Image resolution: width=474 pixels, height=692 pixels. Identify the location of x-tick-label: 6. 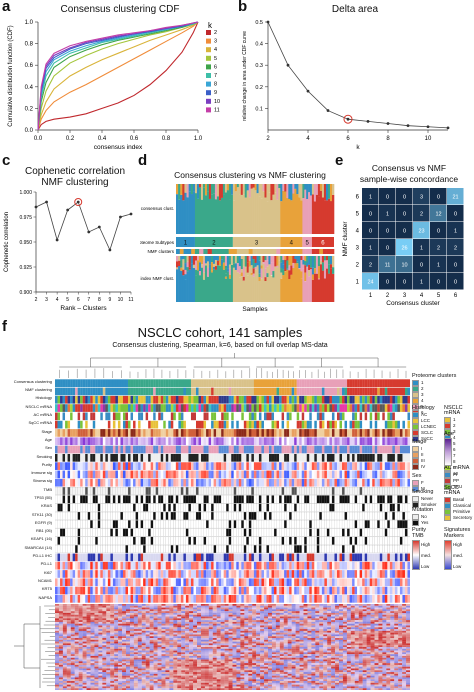
(456, 296).